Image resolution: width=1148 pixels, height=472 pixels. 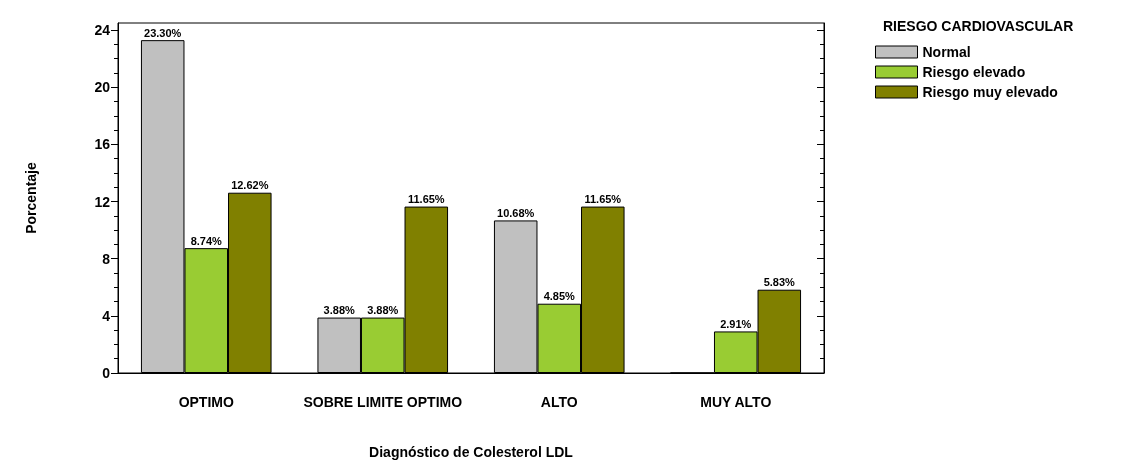 What do you see at coordinates (946, 52) in the screenshot?
I see `legend-label: Normal` at bounding box center [946, 52].